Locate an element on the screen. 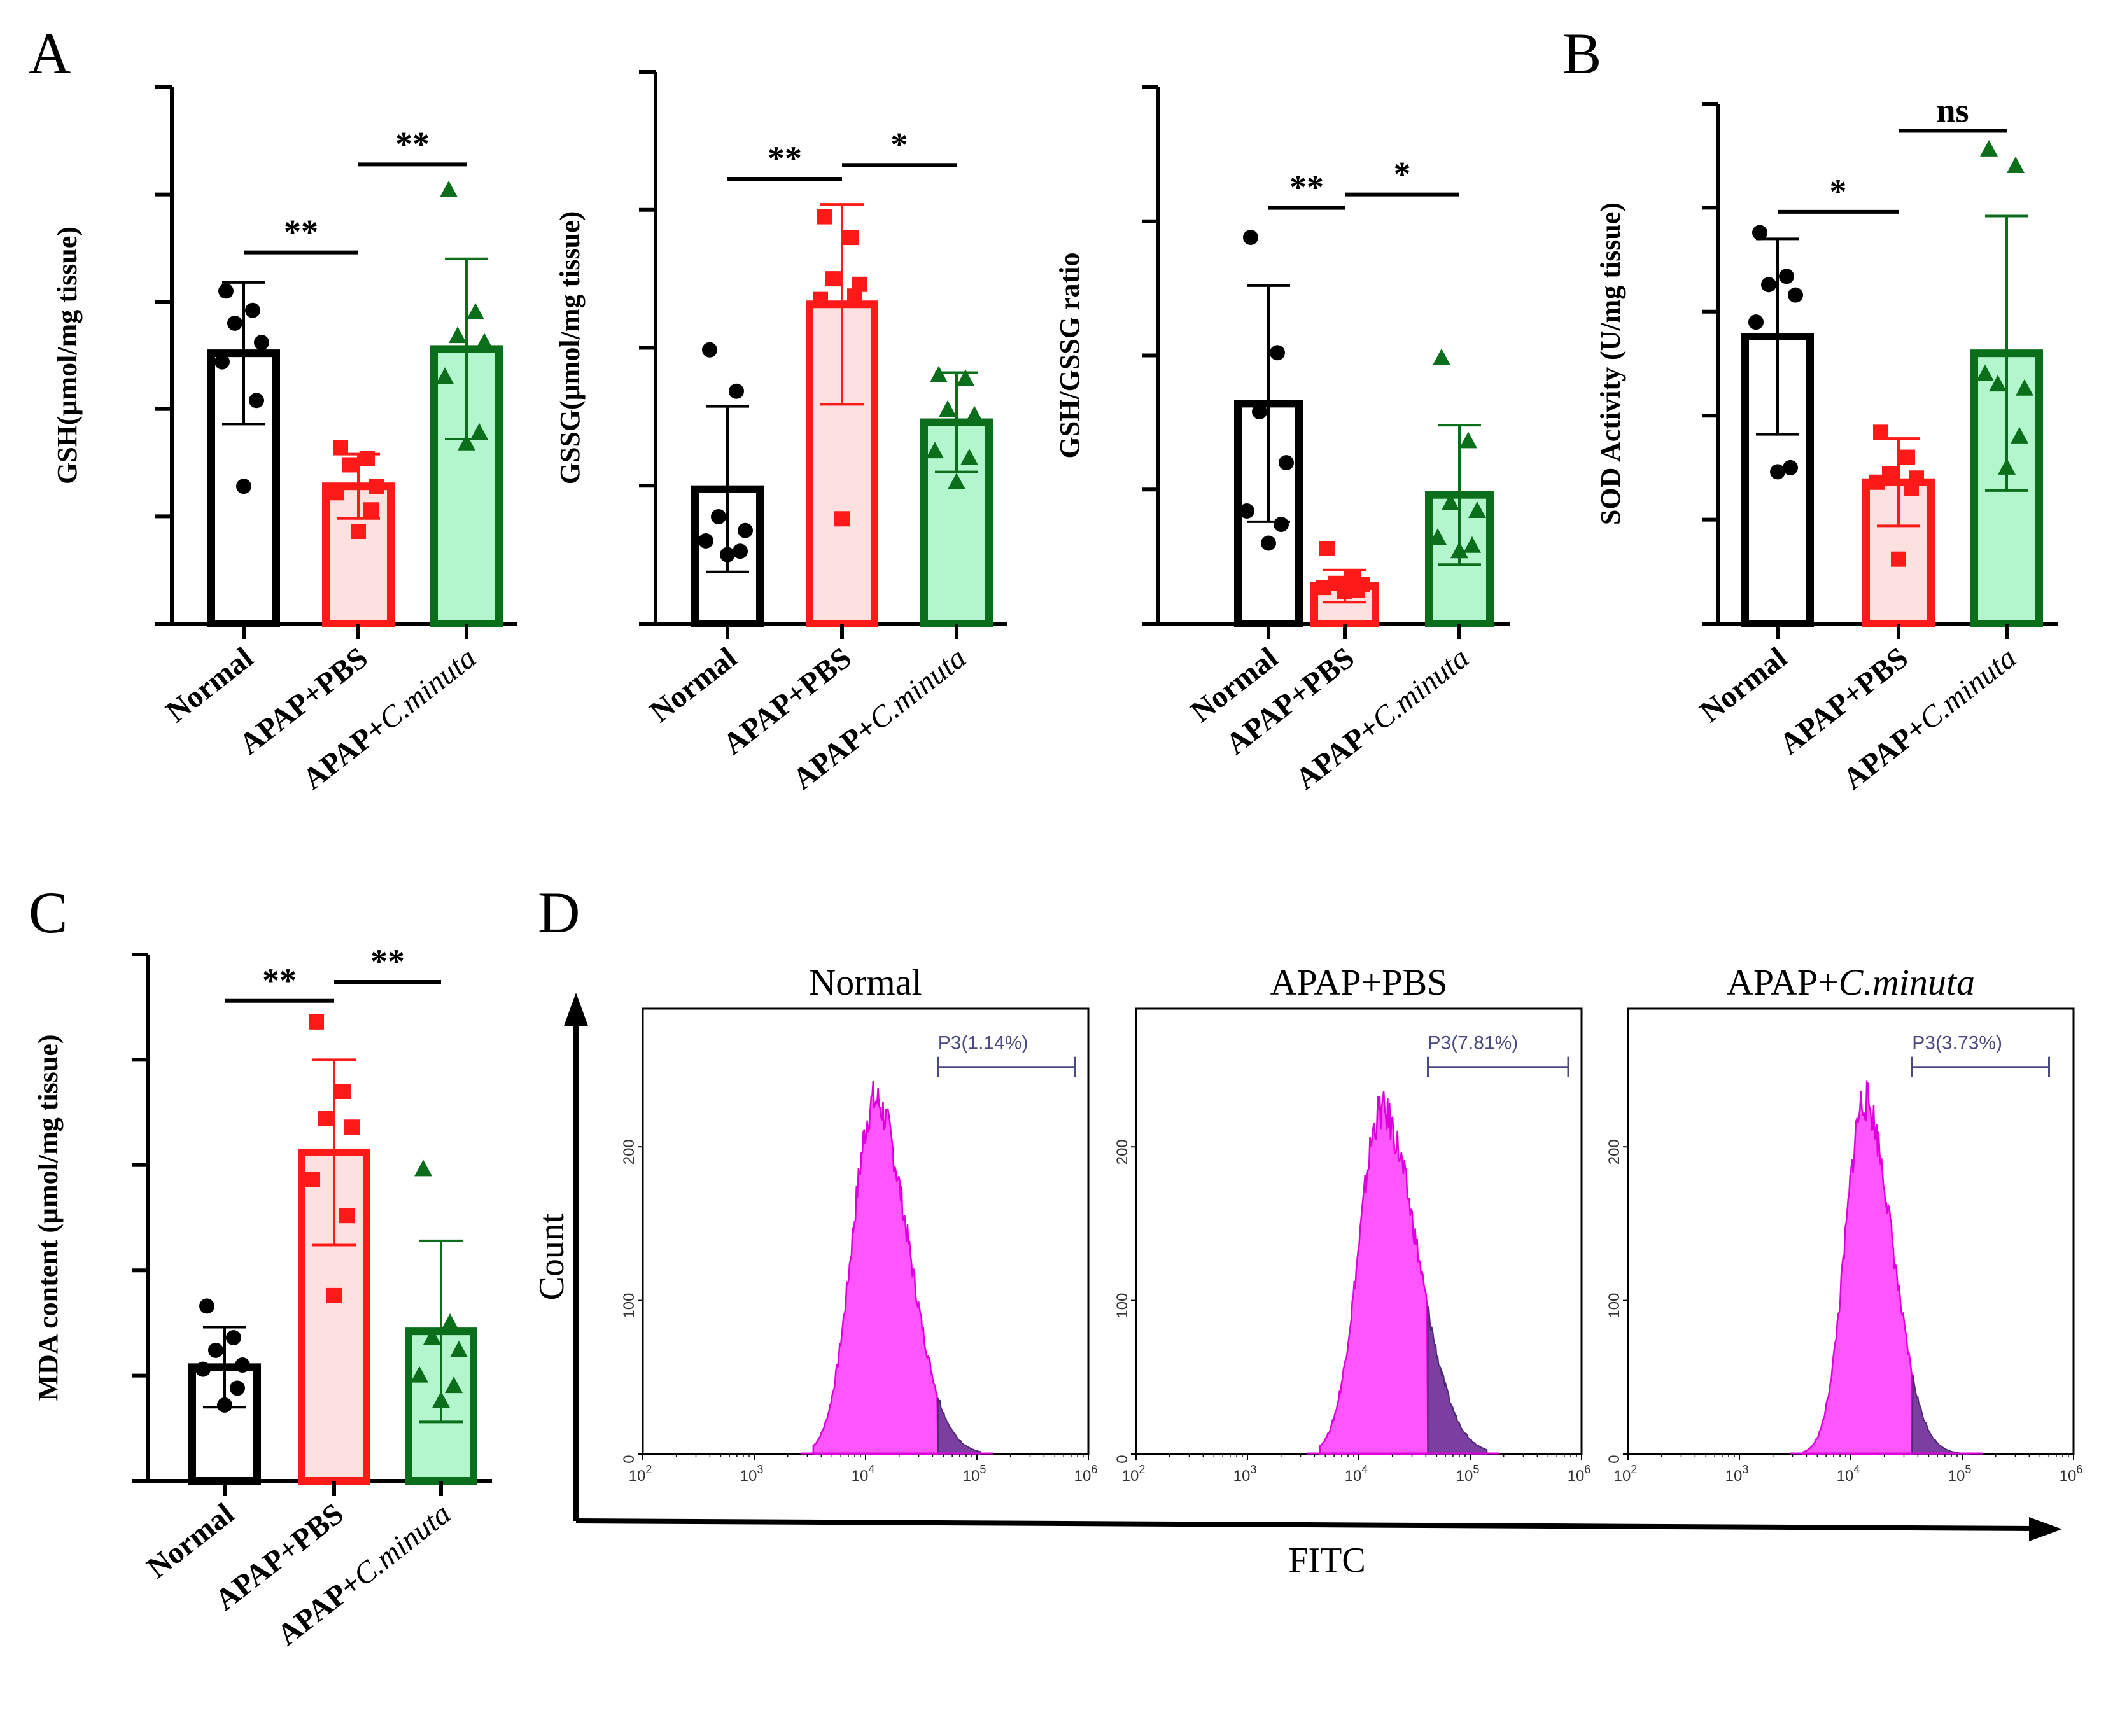 Image resolution: width=2113 pixels, height=1736 pixels. x-tick-exponent: 3 is located at coordinates (1253, 1469).